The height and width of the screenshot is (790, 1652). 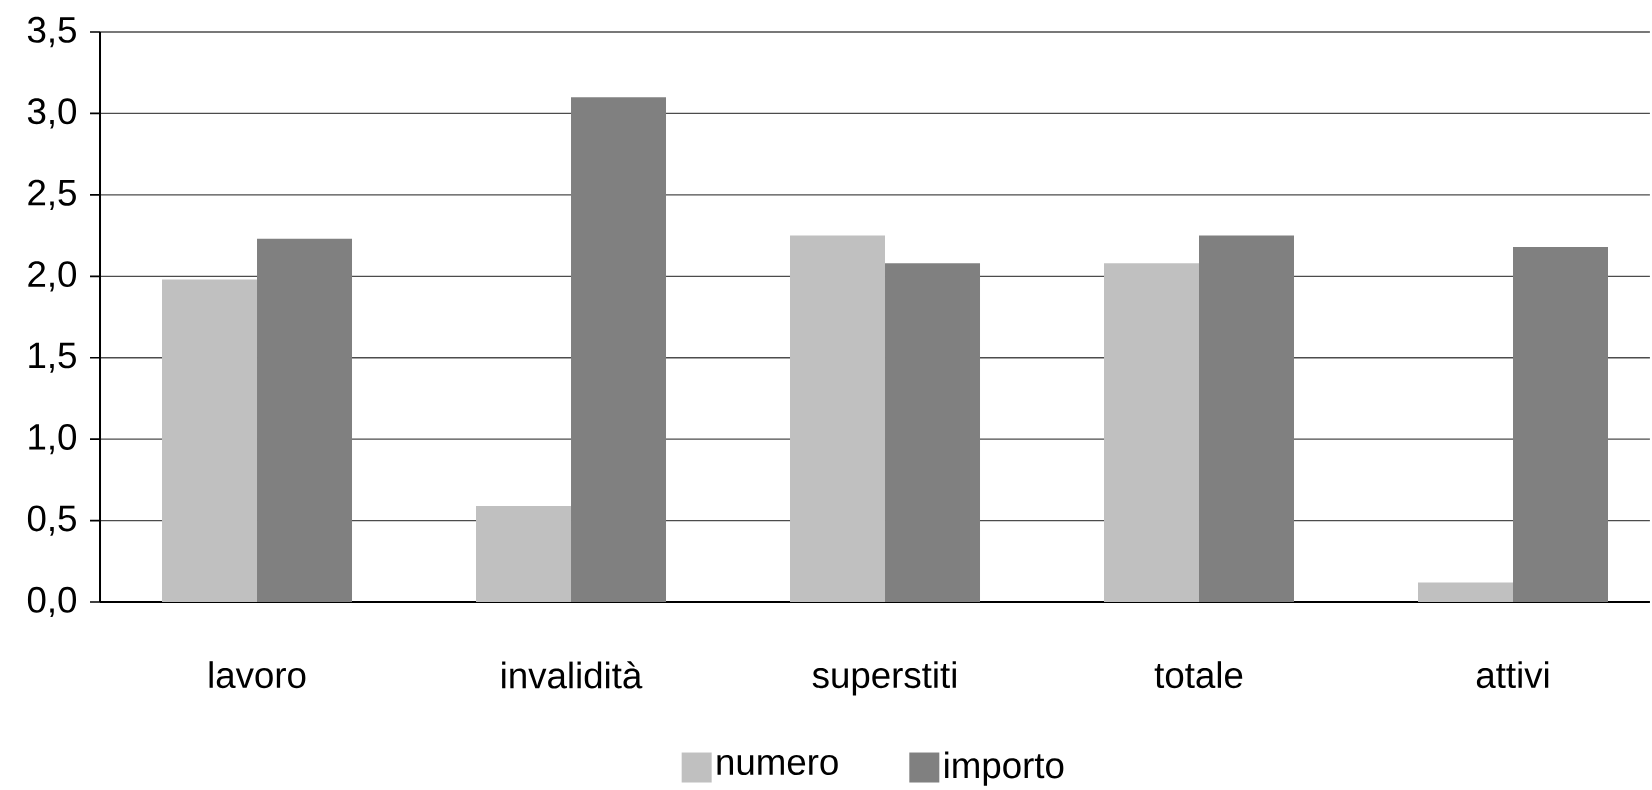 What do you see at coordinates (53, 439) in the screenshot?
I see `y-tick-label: 1,0` at bounding box center [53, 439].